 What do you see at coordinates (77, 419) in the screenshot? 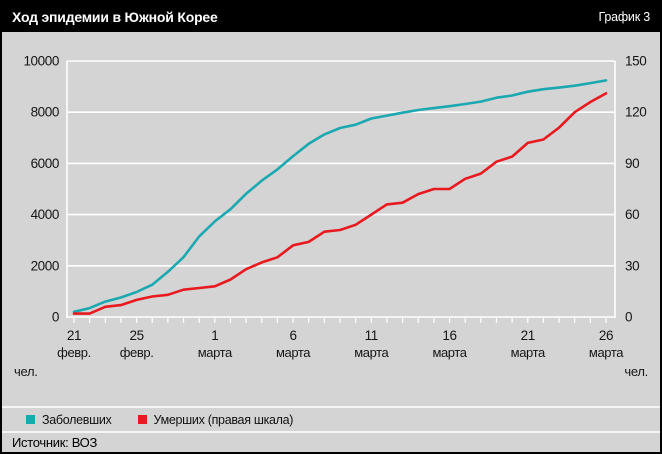
I see `legend-label: Заболевших` at bounding box center [77, 419].